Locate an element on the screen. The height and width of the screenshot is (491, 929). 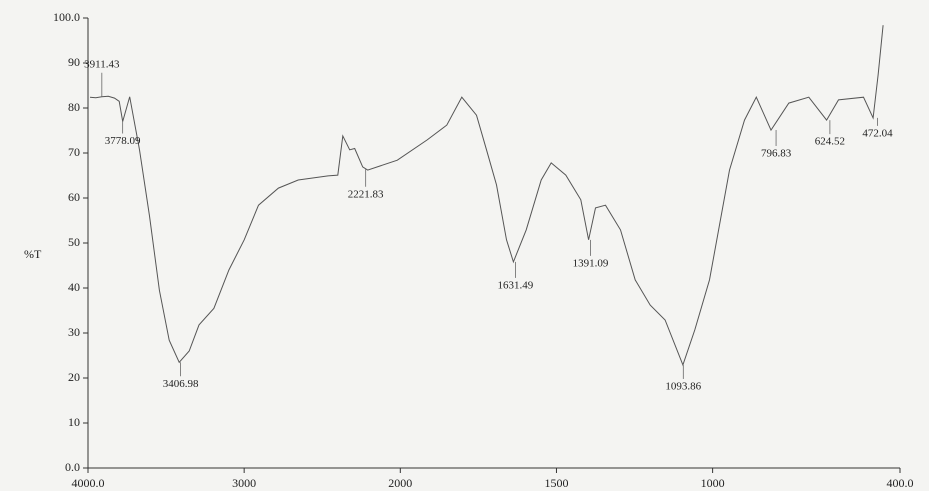
peak-label: 1093.86 is located at coordinates (683, 386).